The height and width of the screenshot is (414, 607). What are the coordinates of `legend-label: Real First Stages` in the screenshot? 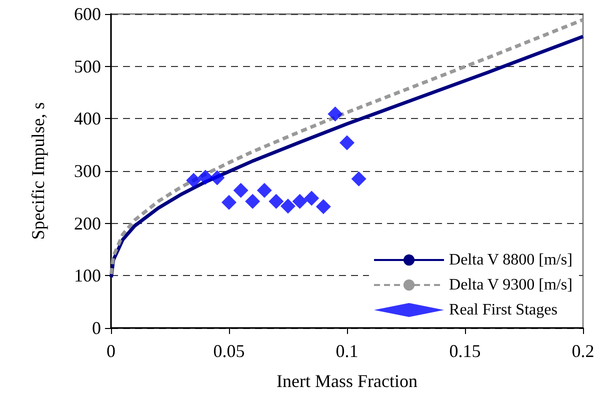 It's located at (503, 310).